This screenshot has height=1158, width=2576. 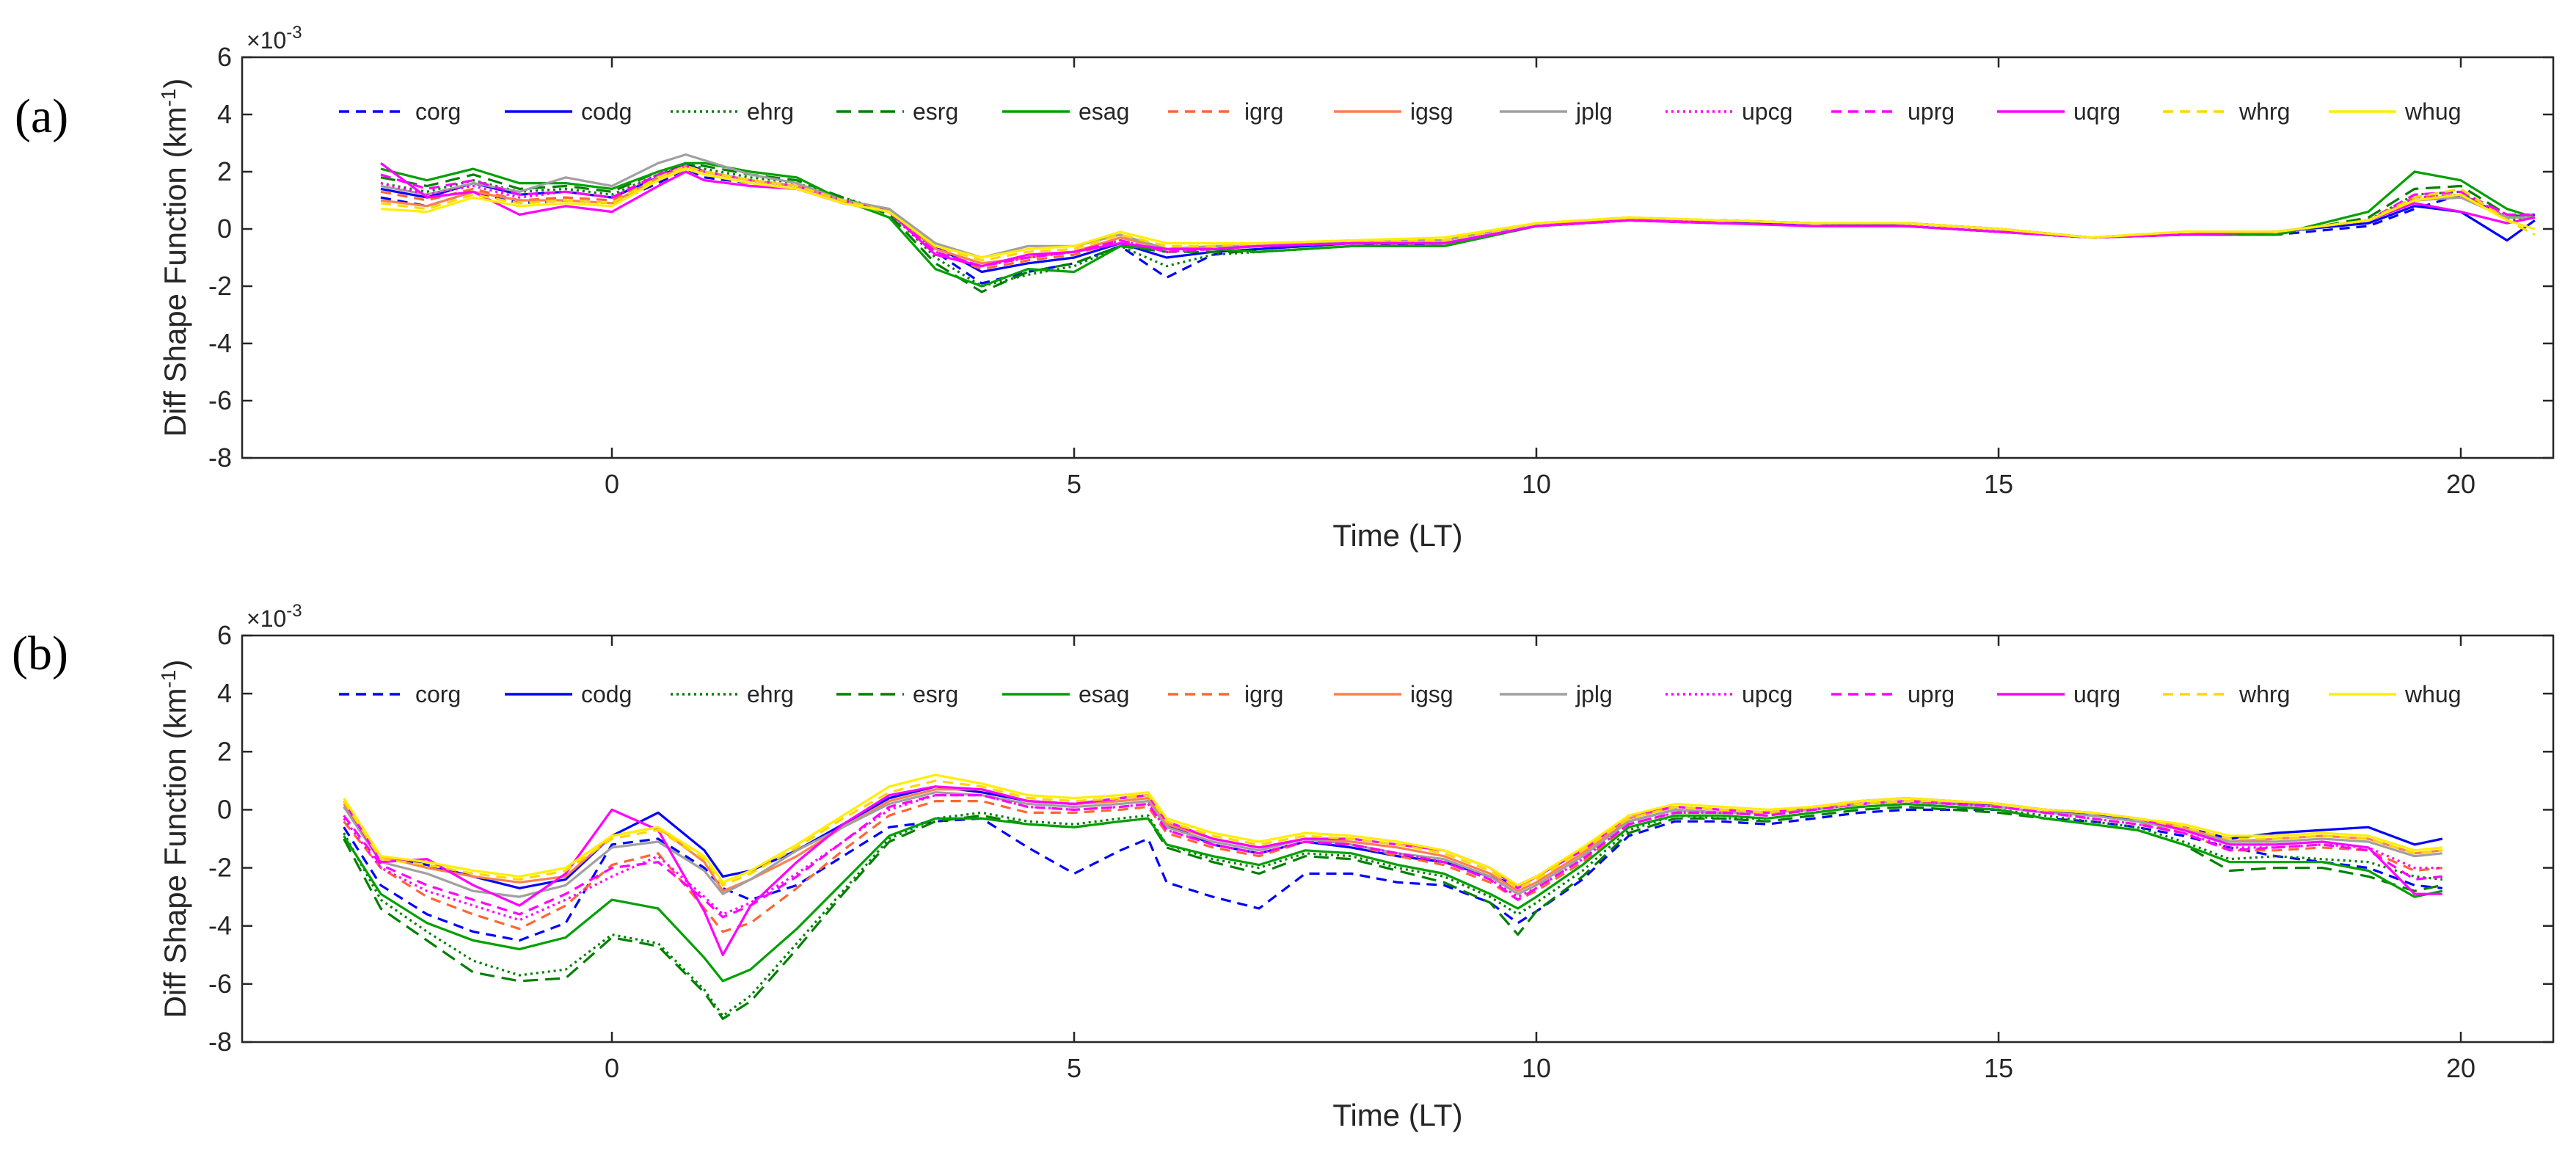 What do you see at coordinates (1397, 1115) in the screenshot?
I see `x-axis-label-b: Time (LT)` at bounding box center [1397, 1115].